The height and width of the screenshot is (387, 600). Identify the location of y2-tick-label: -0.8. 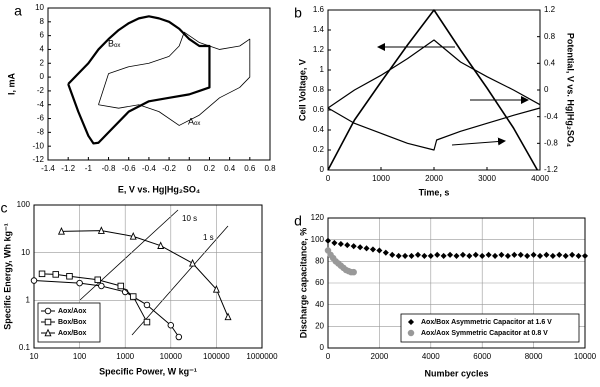
(551, 142).